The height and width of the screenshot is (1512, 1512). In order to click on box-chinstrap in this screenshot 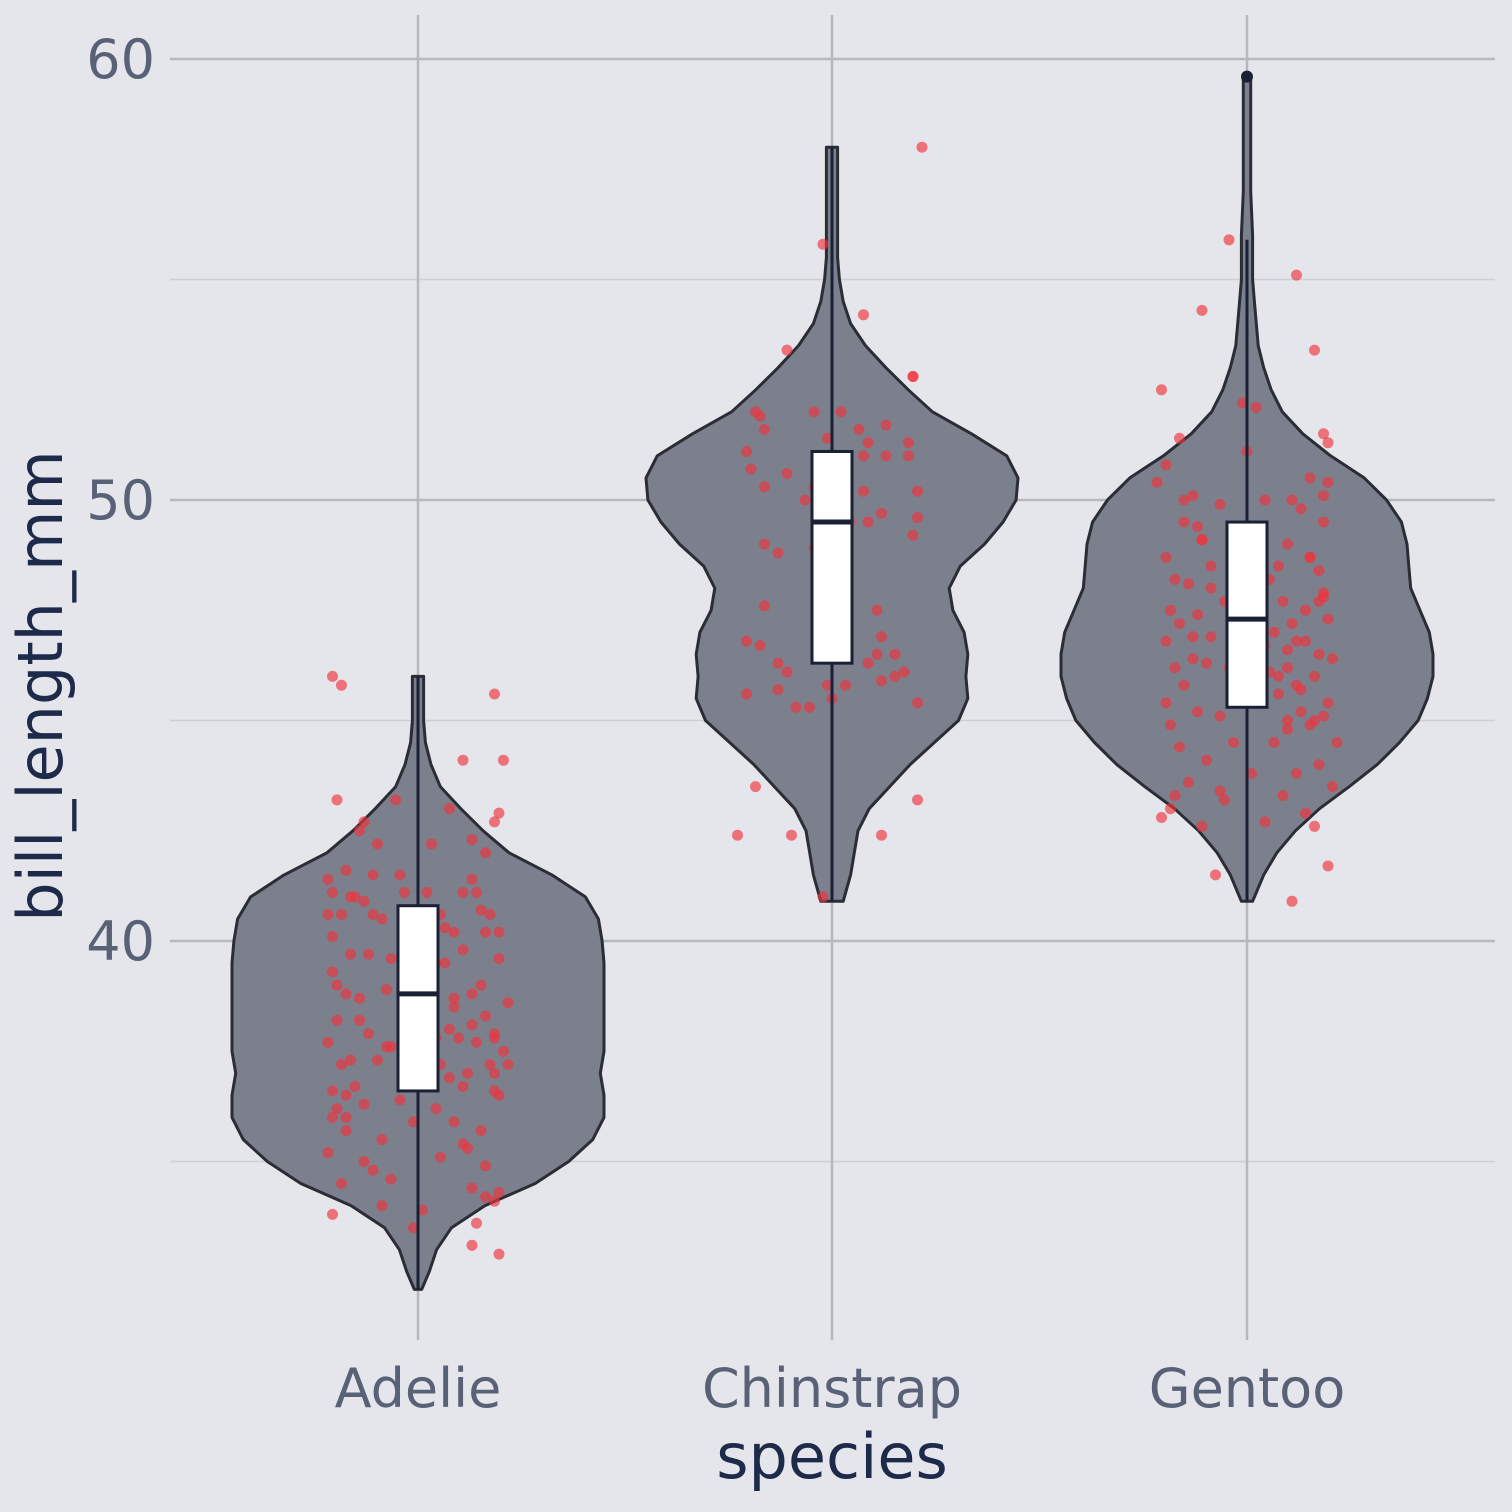, I will do `click(832, 557)`.